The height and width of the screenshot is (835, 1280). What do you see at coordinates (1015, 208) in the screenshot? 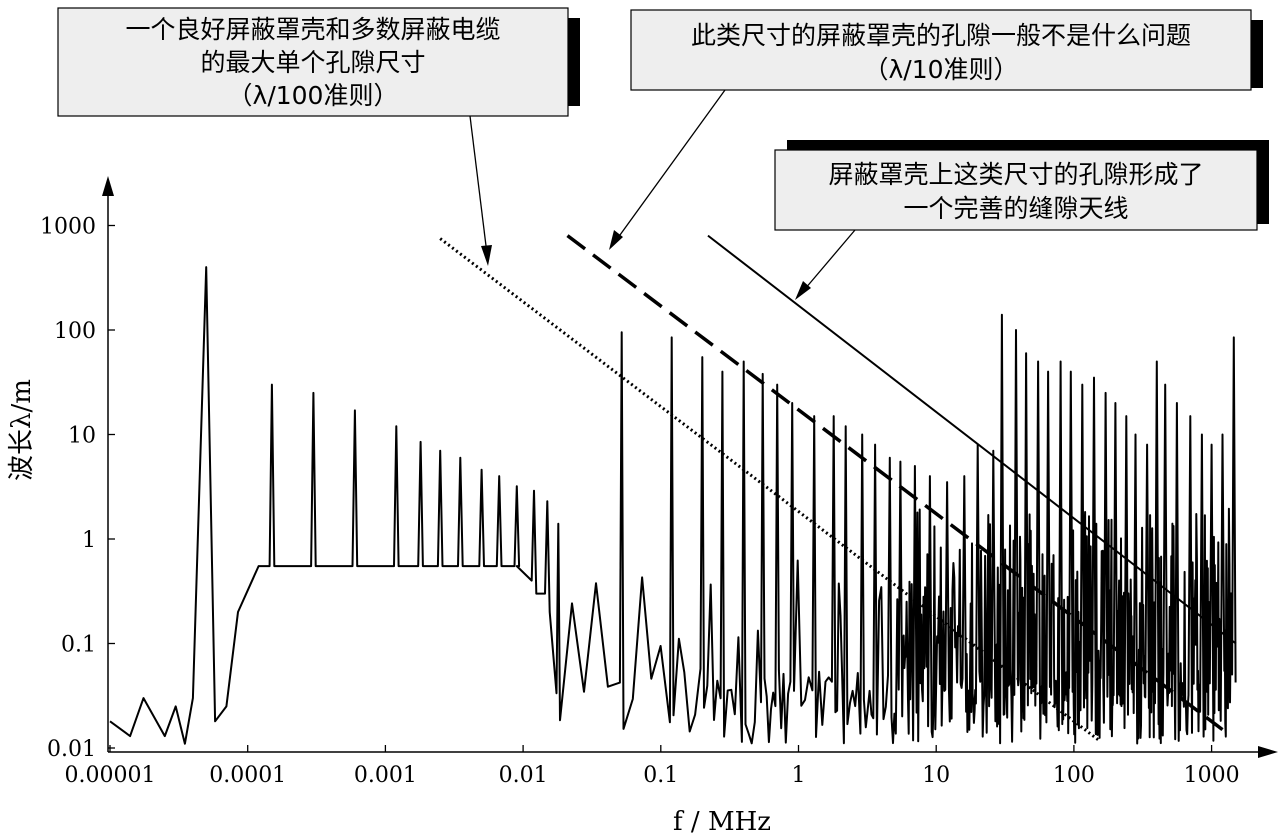
I see `annotation-lambda2-line-2: 一个完善的缝隙天线` at bounding box center [1015, 208].